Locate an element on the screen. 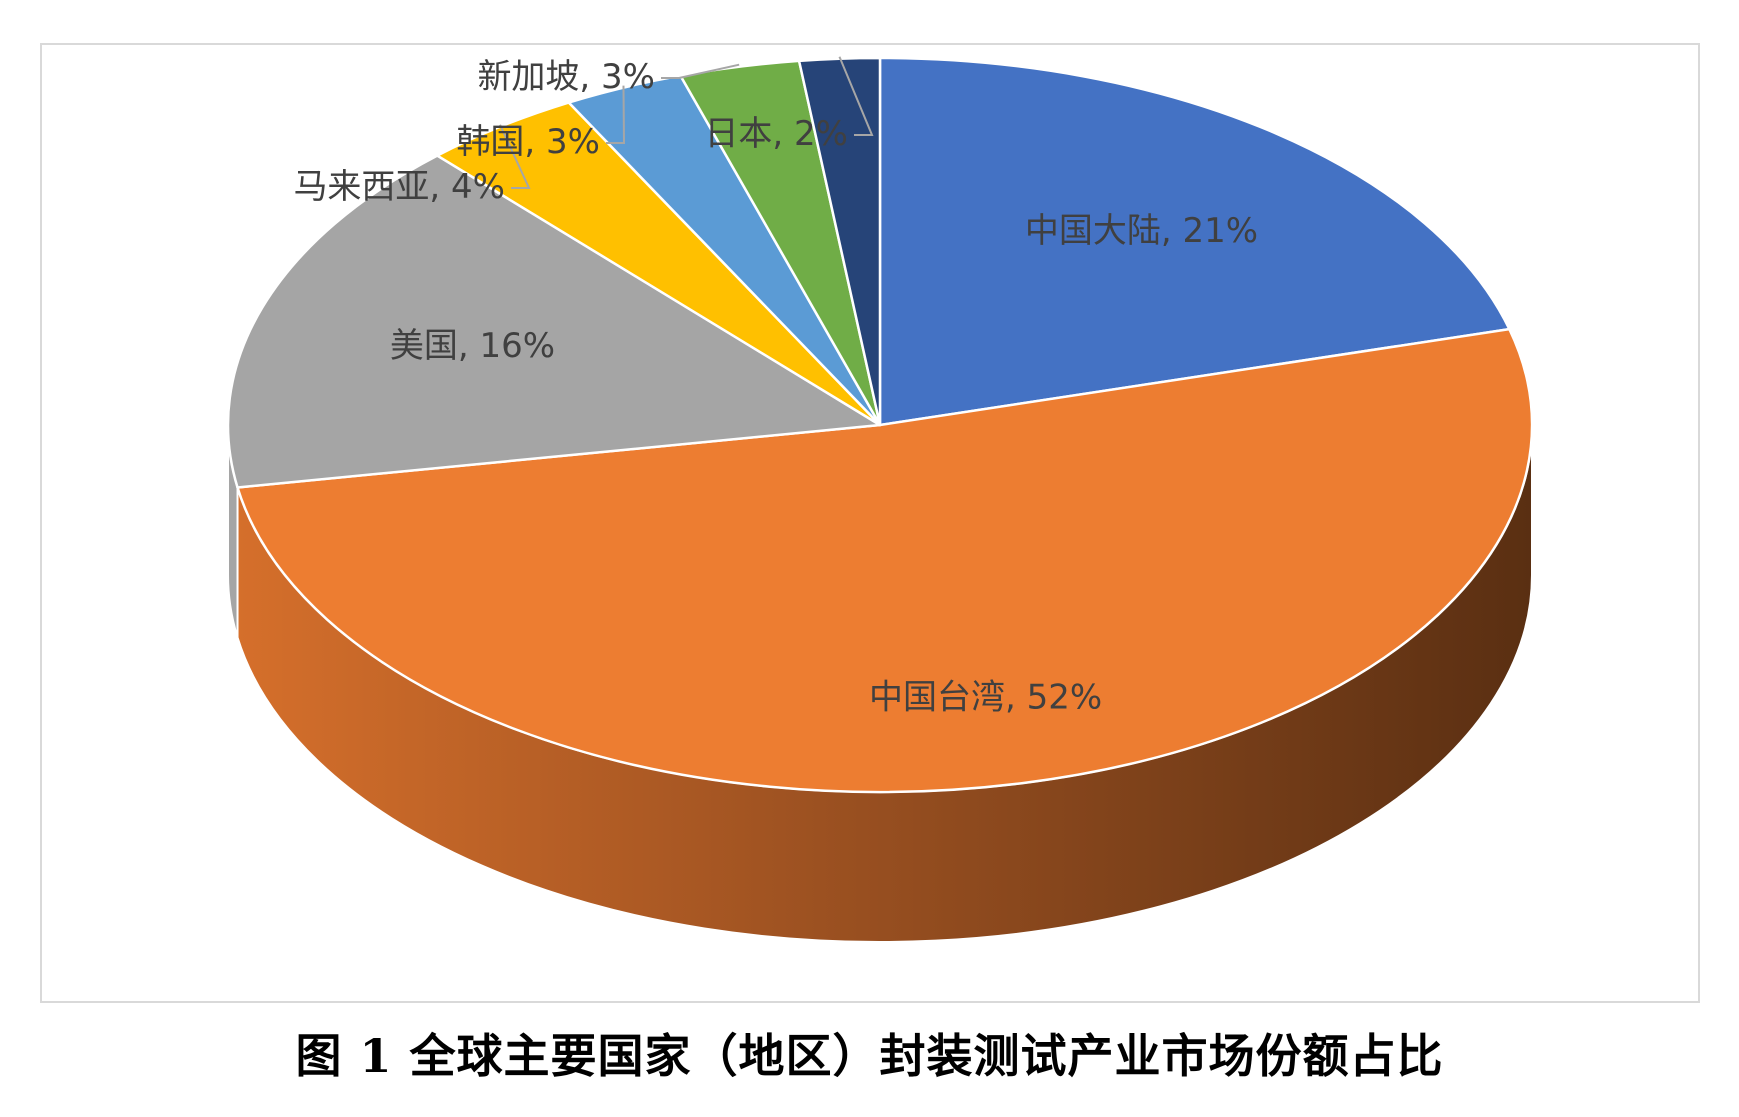 This screenshot has width=1739, height=1117. slice-label-6: 新加坡, 3% is located at coordinates (566, 77).